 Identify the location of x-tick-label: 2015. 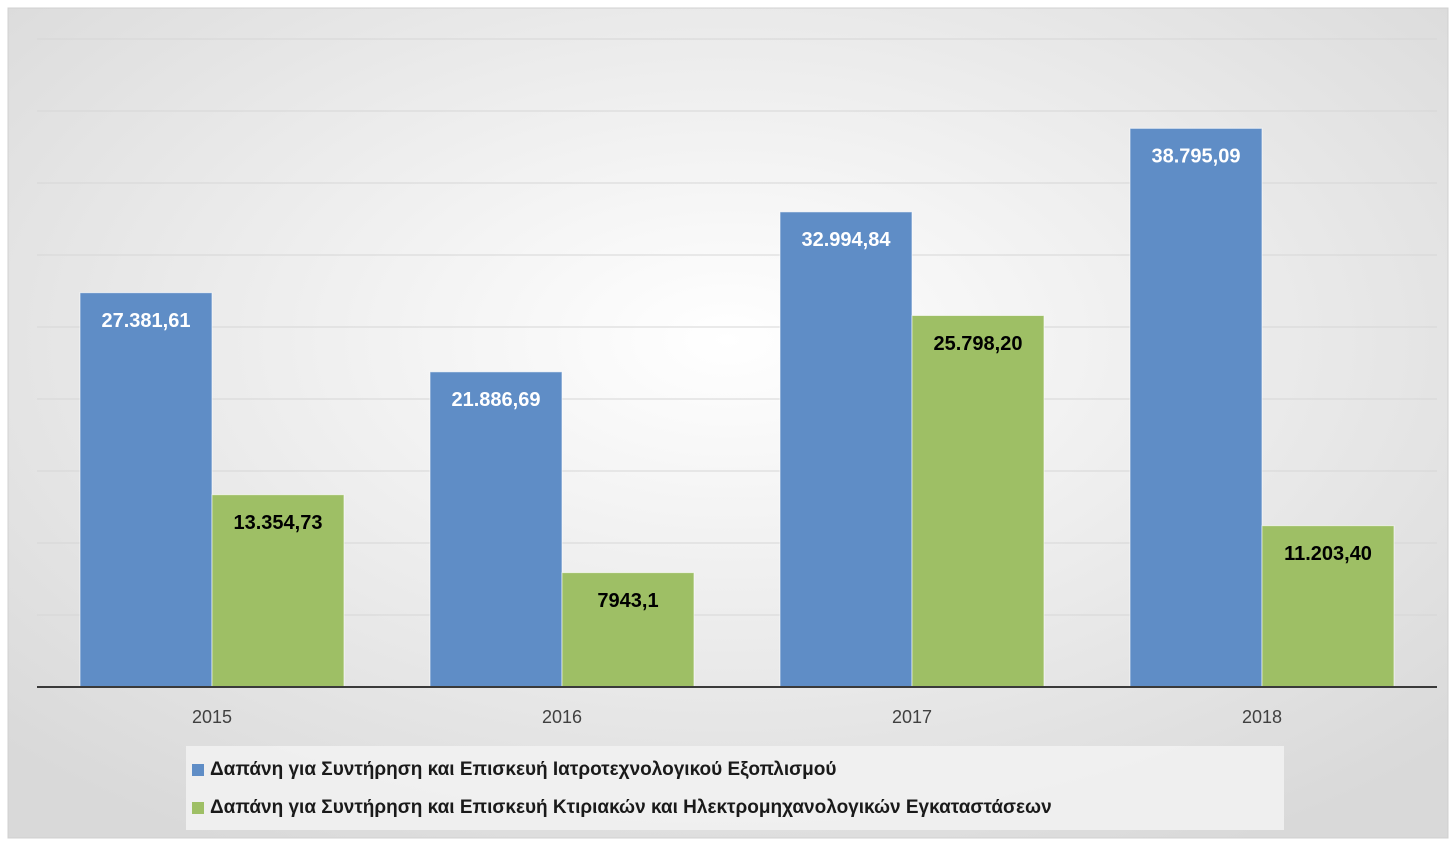
(212, 717).